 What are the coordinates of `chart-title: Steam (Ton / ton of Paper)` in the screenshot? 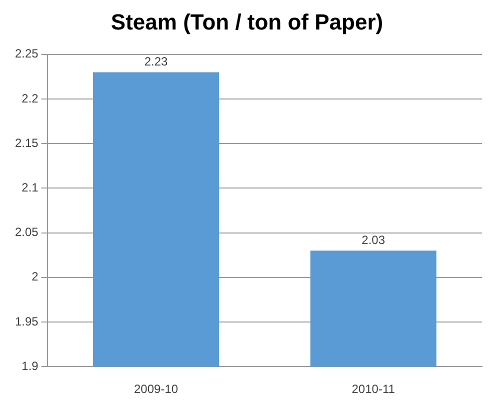 It's located at (247, 21).